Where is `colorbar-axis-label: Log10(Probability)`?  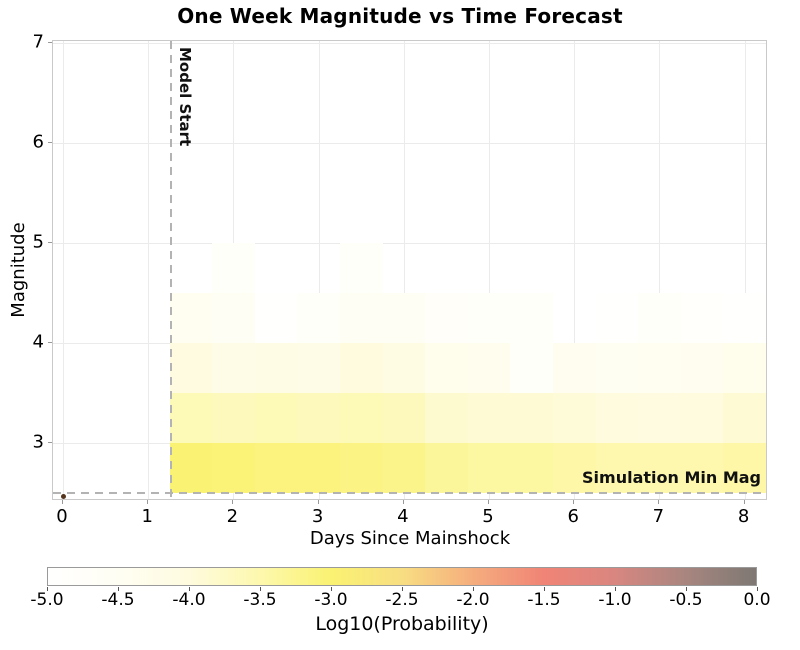 colorbar-axis-label: Log10(Probability) is located at coordinates (402, 624).